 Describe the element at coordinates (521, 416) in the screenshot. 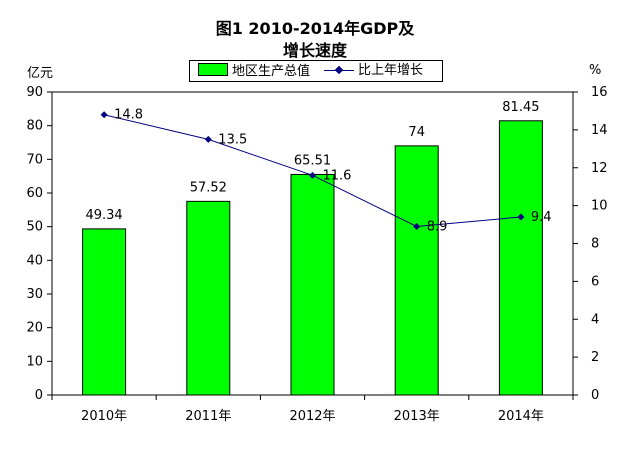

I see `x-axis-category-label: 2014年` at that location.